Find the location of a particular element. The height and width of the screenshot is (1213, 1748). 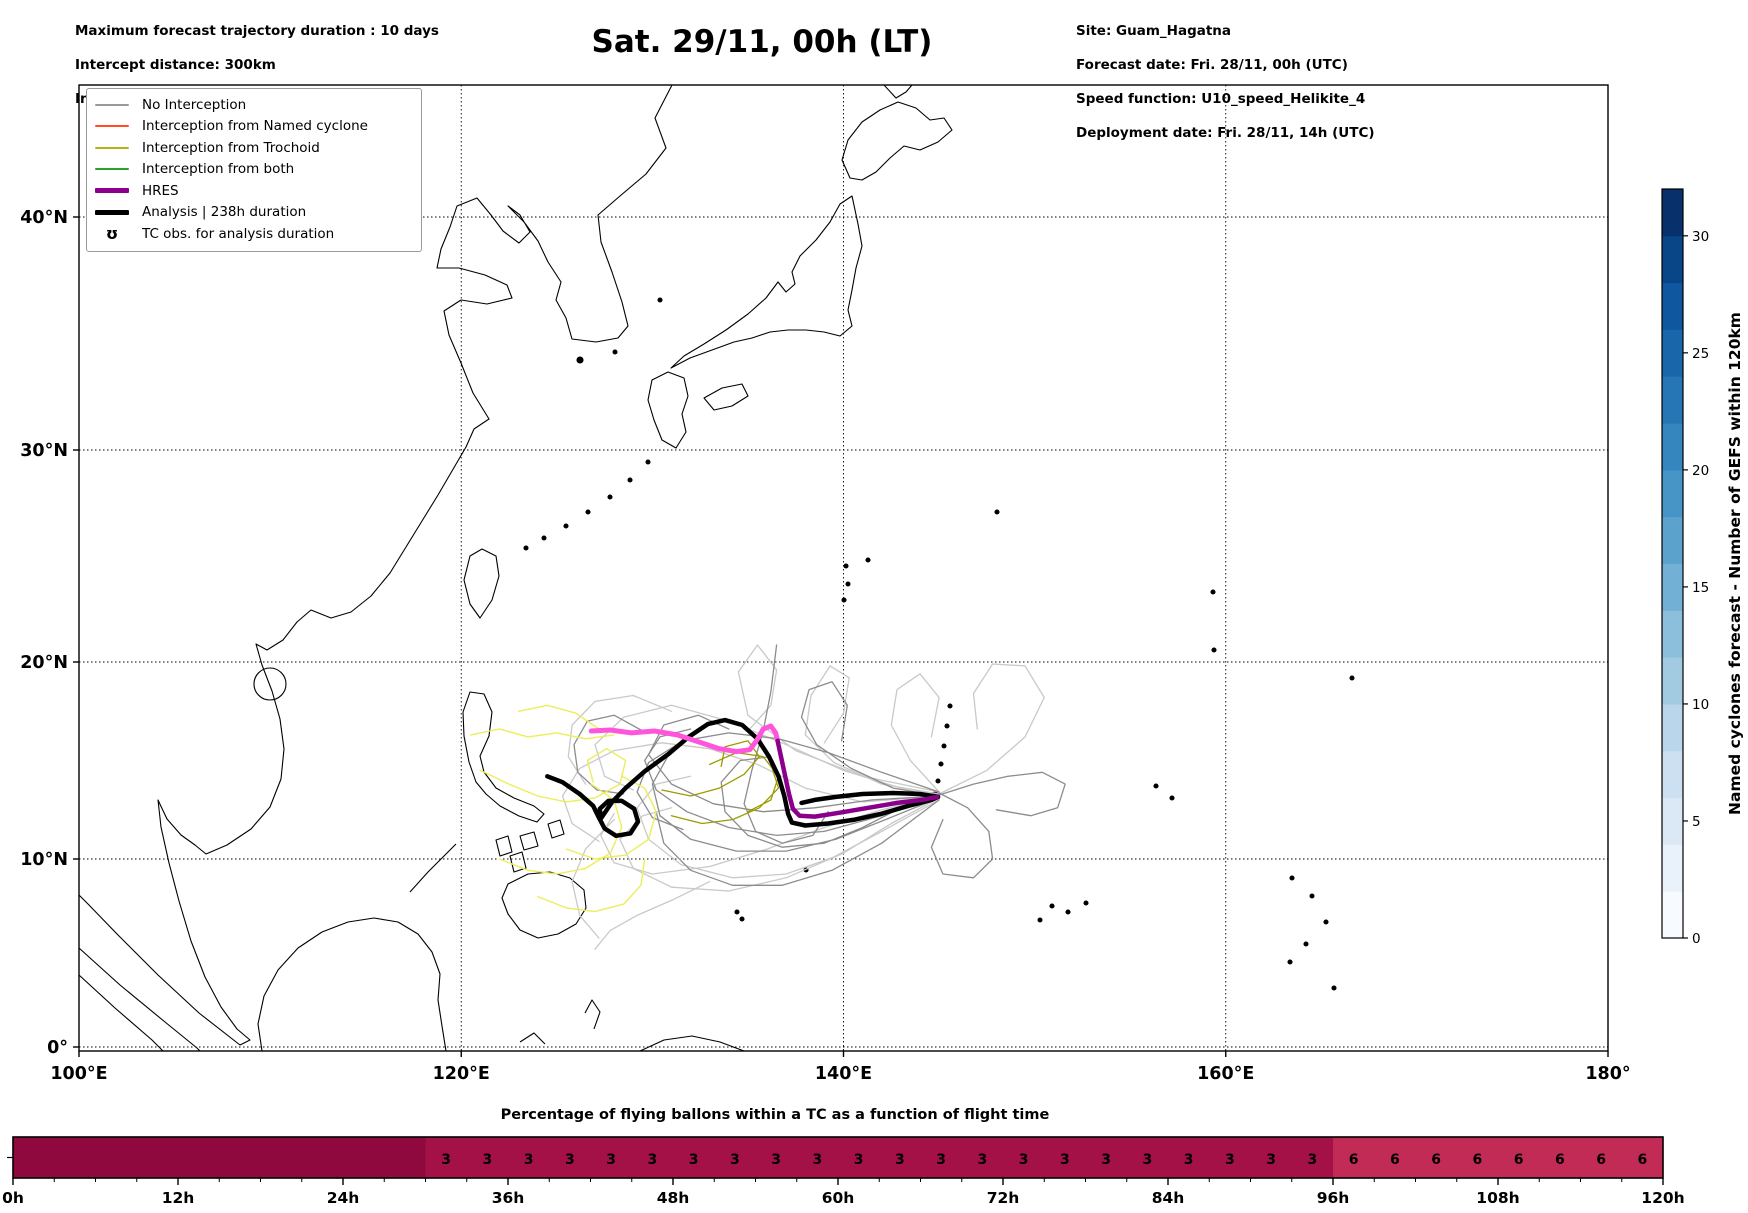

strip-x-tick-label: 120h is located at coordinates (1662, 1198).